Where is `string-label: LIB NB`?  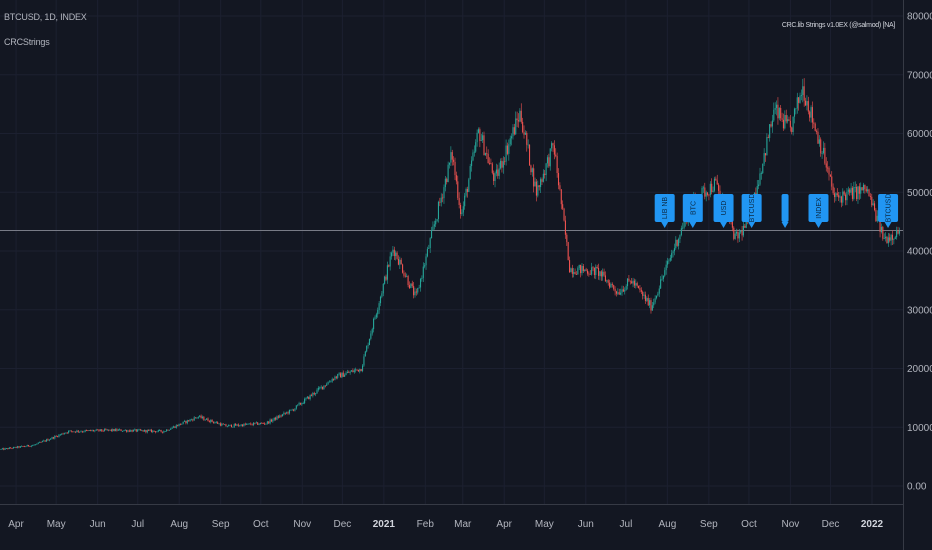
string-label: LIB NB is located at coordinates (664, 211).